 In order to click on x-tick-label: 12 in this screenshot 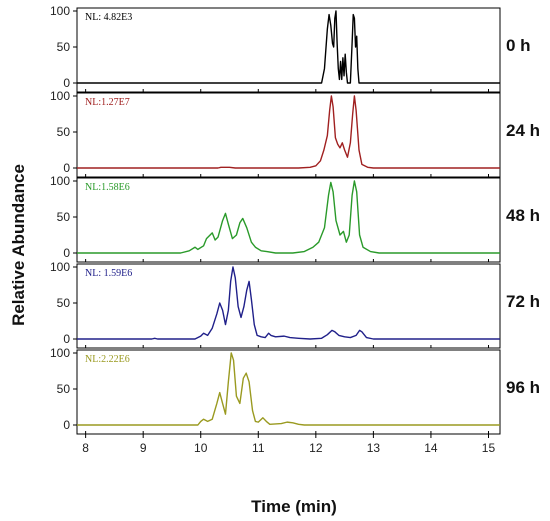, I will do `click(316, 448)`.